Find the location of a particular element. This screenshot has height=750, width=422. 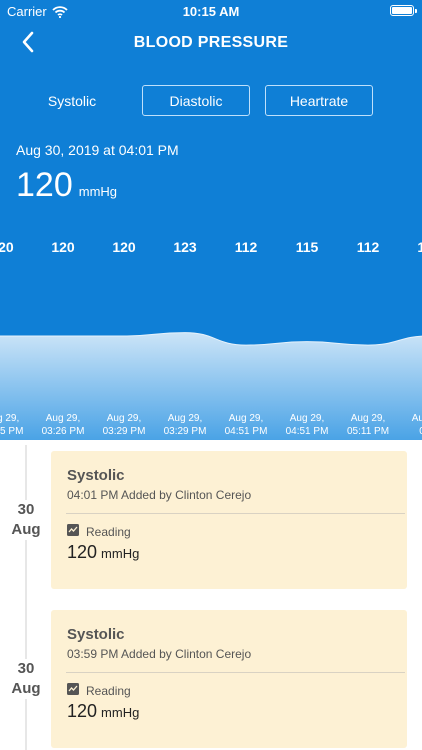

status-time: 10:15 AM is located at coordinates (211, 11).